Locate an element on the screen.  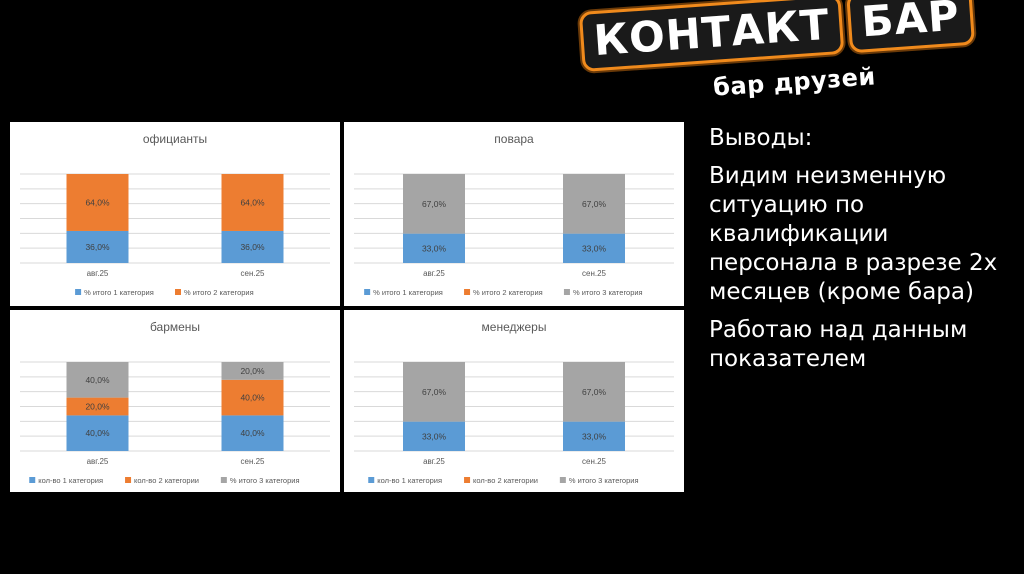
logo-word-bar: БАР is located at coordinates (910, 27).